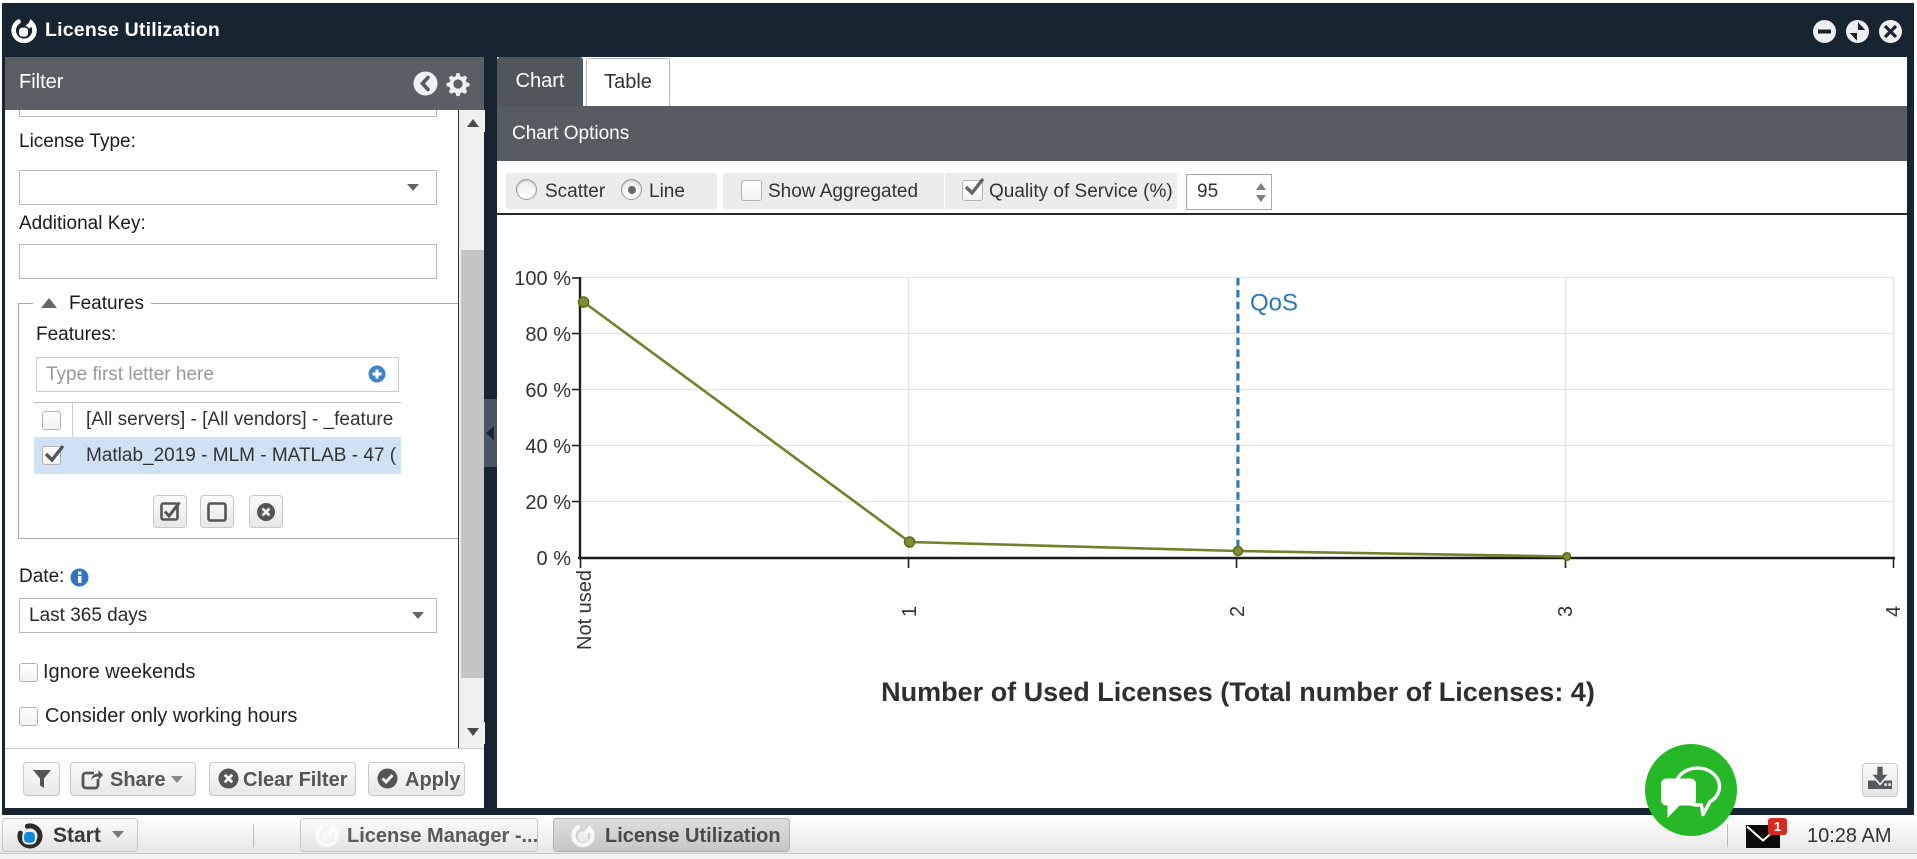  Describe the element at coordinates (910, 611) in the screenshot. I see `svg-text: 1` at that location.